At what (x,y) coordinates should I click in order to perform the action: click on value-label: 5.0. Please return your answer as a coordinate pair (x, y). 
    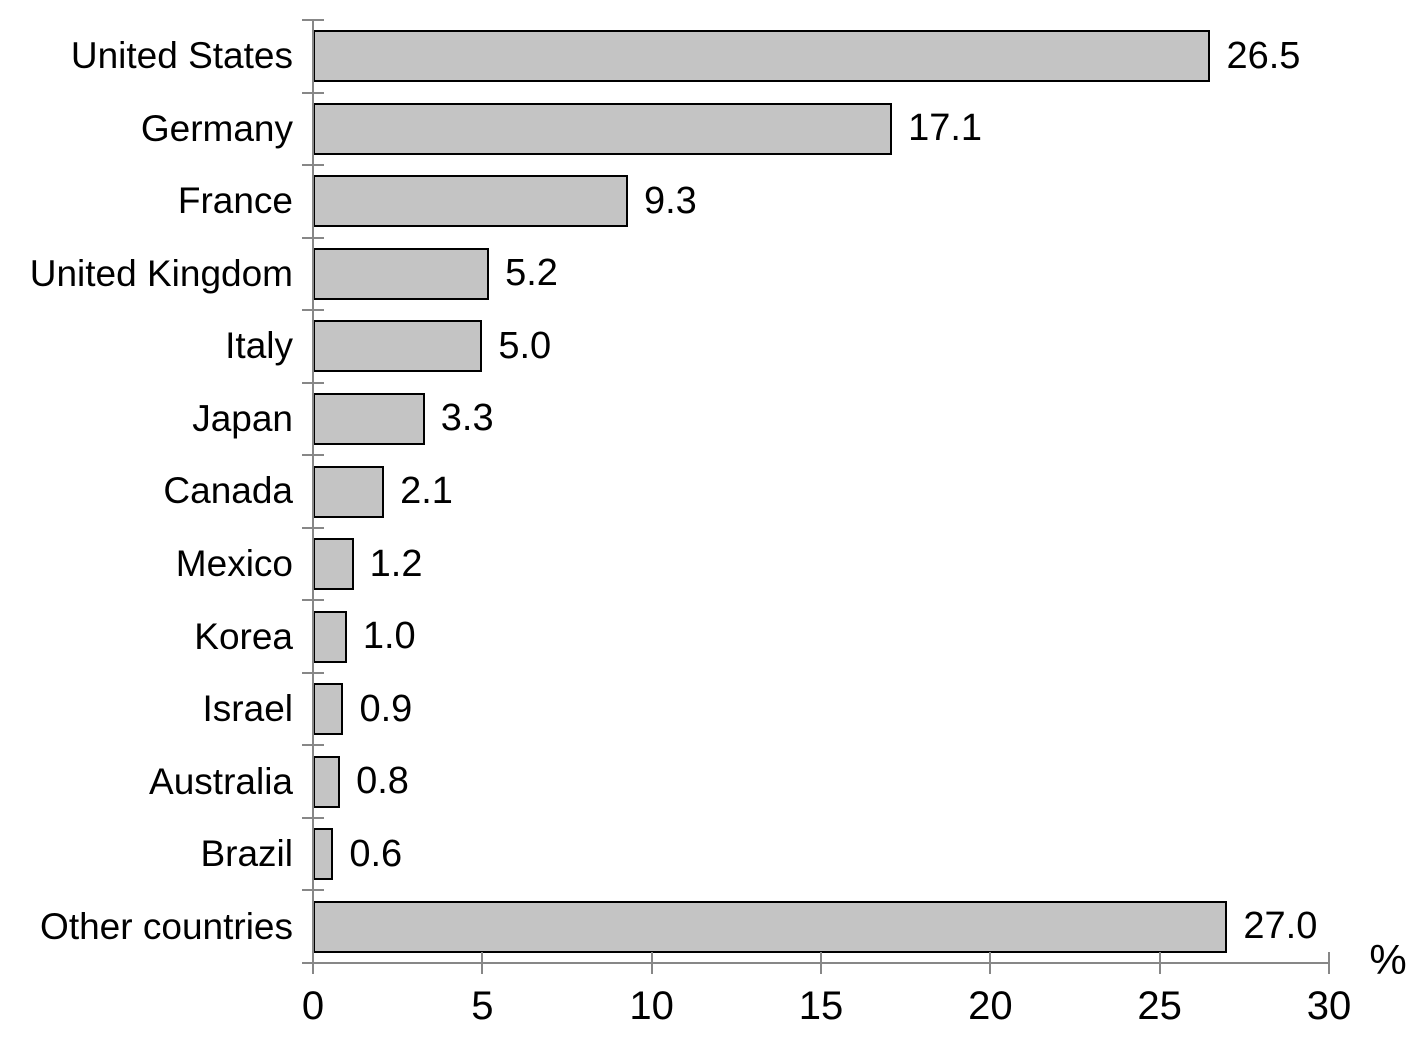
    Looking at the image, I should click on (525, 345).